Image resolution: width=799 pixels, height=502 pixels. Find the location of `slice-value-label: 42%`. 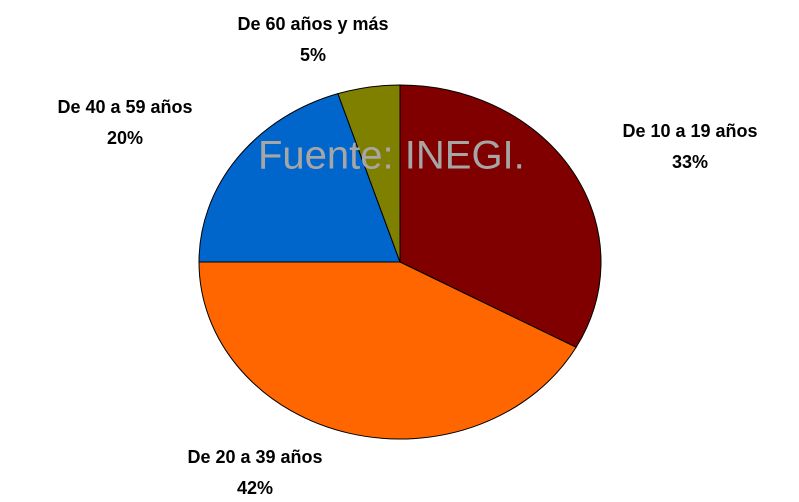

slice-value-label: 42% is located at coordinates (255, 488).